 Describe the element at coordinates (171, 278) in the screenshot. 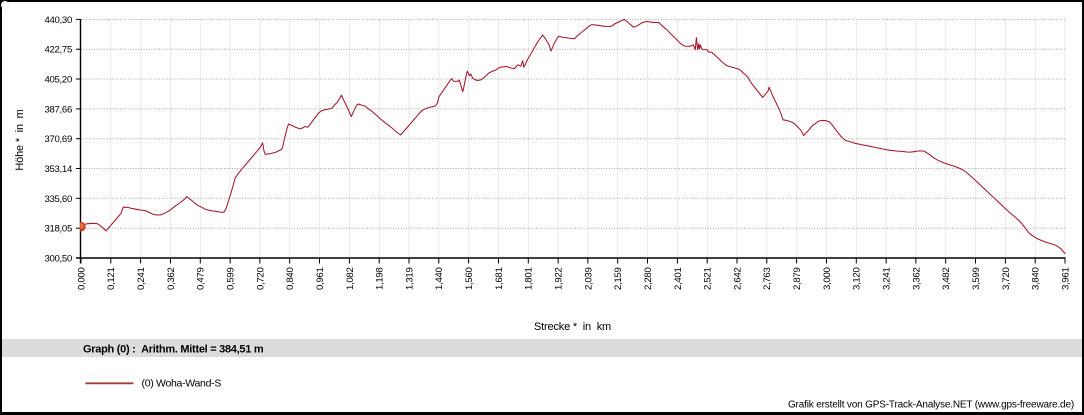

I see `svg-text: 0,362` at that location.